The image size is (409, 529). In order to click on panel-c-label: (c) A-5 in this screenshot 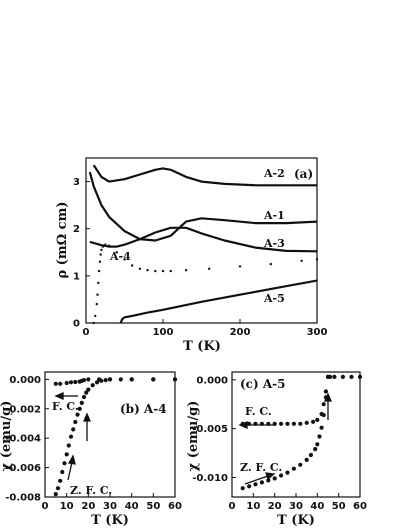, I will do `click(262, 384)`.